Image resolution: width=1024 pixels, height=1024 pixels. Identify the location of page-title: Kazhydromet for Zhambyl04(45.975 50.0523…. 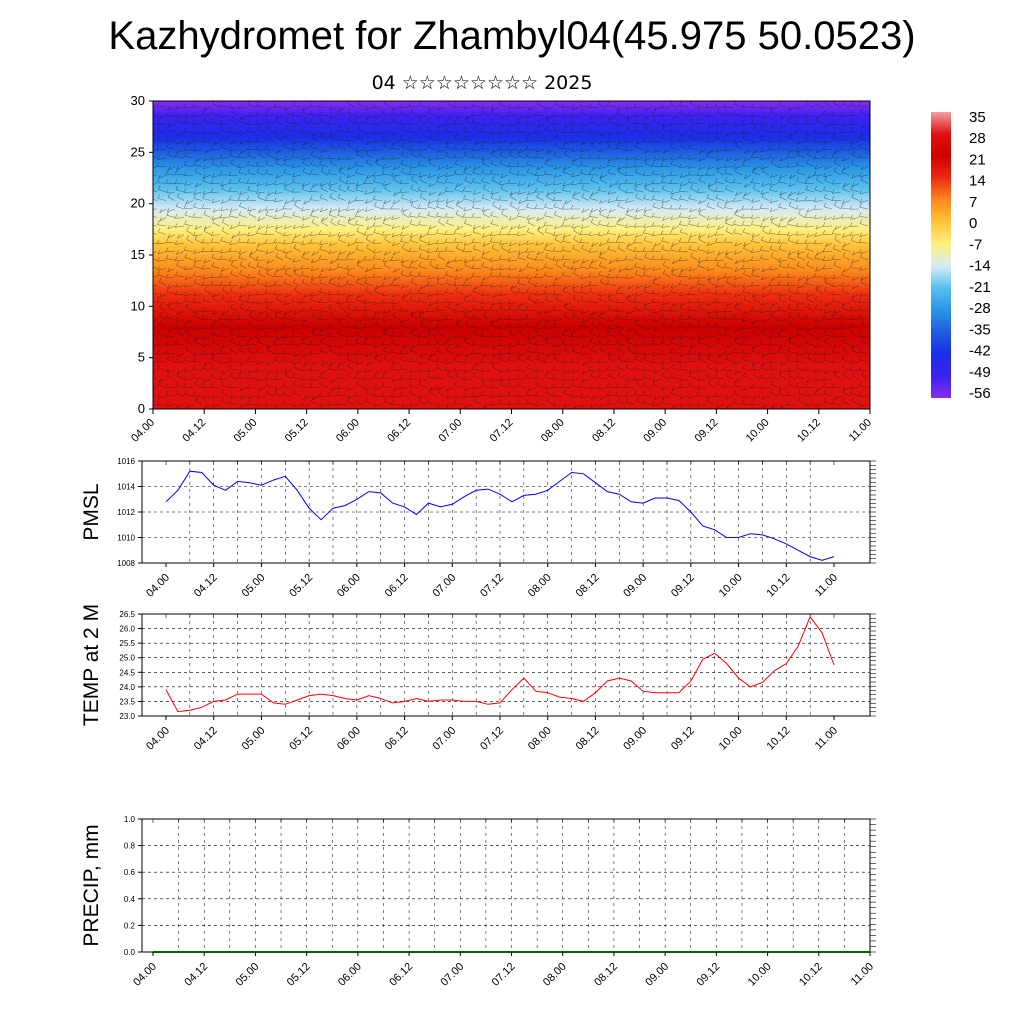
(512, 36).